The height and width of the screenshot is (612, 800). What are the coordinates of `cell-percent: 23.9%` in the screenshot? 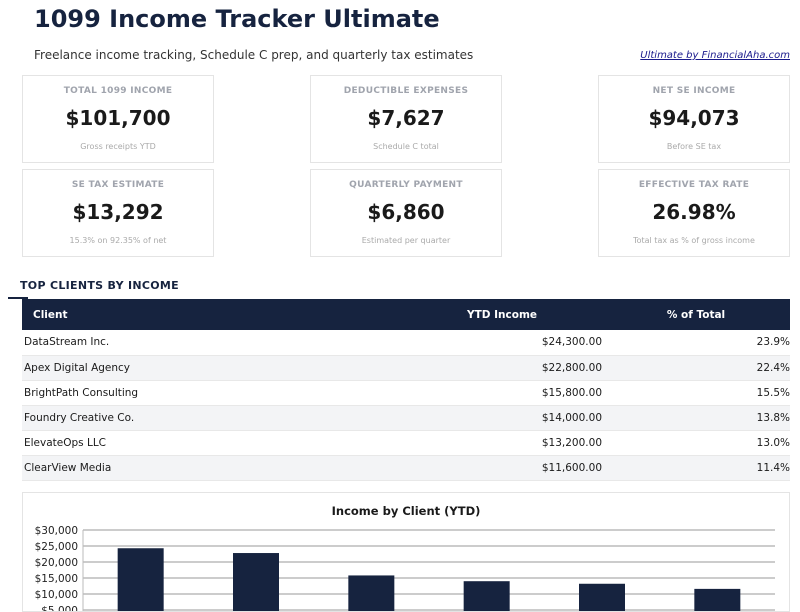 It's located at (696, 343).